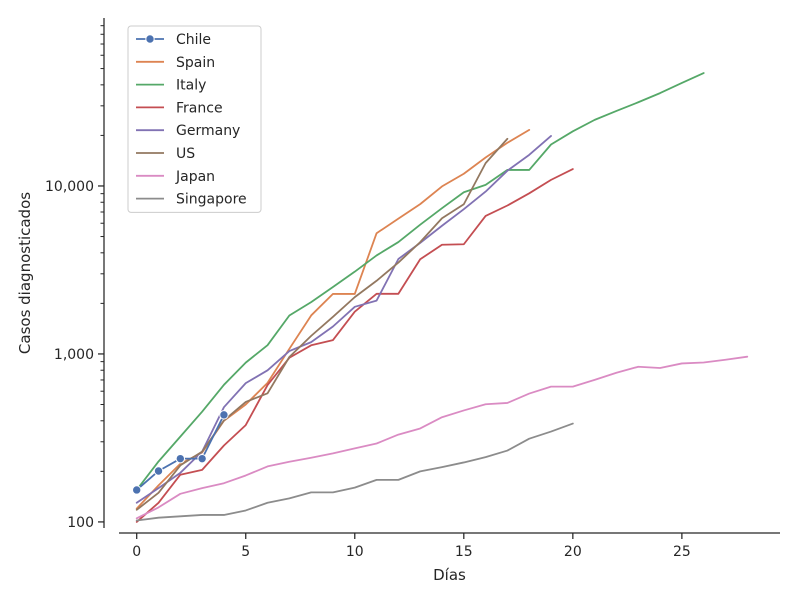 The image size is (800, 600). What do you see at coordinates (185, 154) in the screenshot?
I see `legend-label: US` at bounding box center [185, 154].